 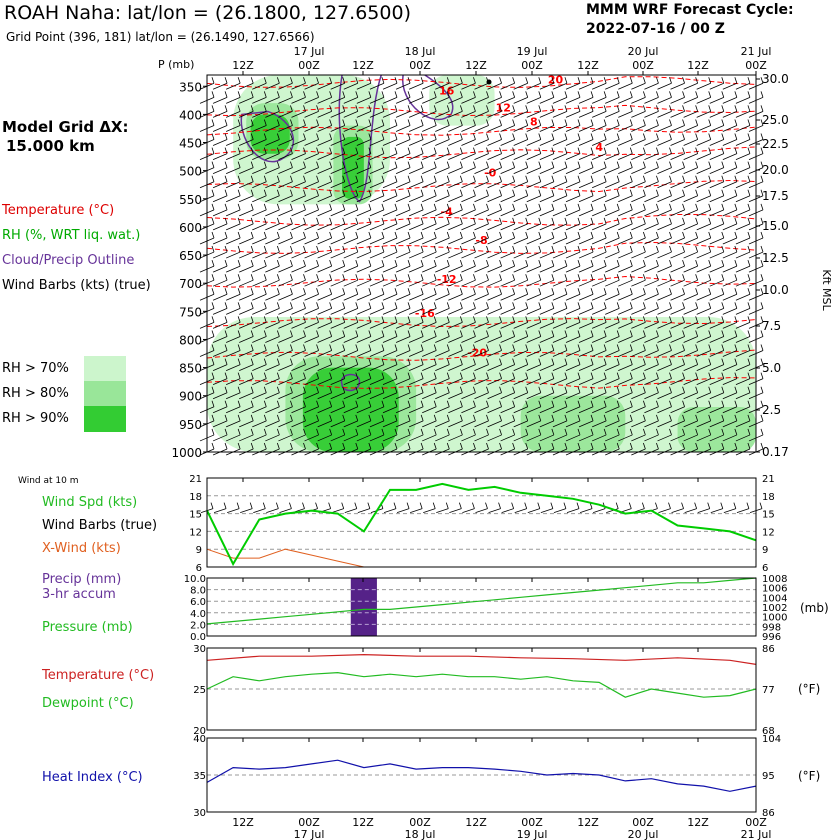 I want to click on surface-wind-barb, so click(x=729, y=511).